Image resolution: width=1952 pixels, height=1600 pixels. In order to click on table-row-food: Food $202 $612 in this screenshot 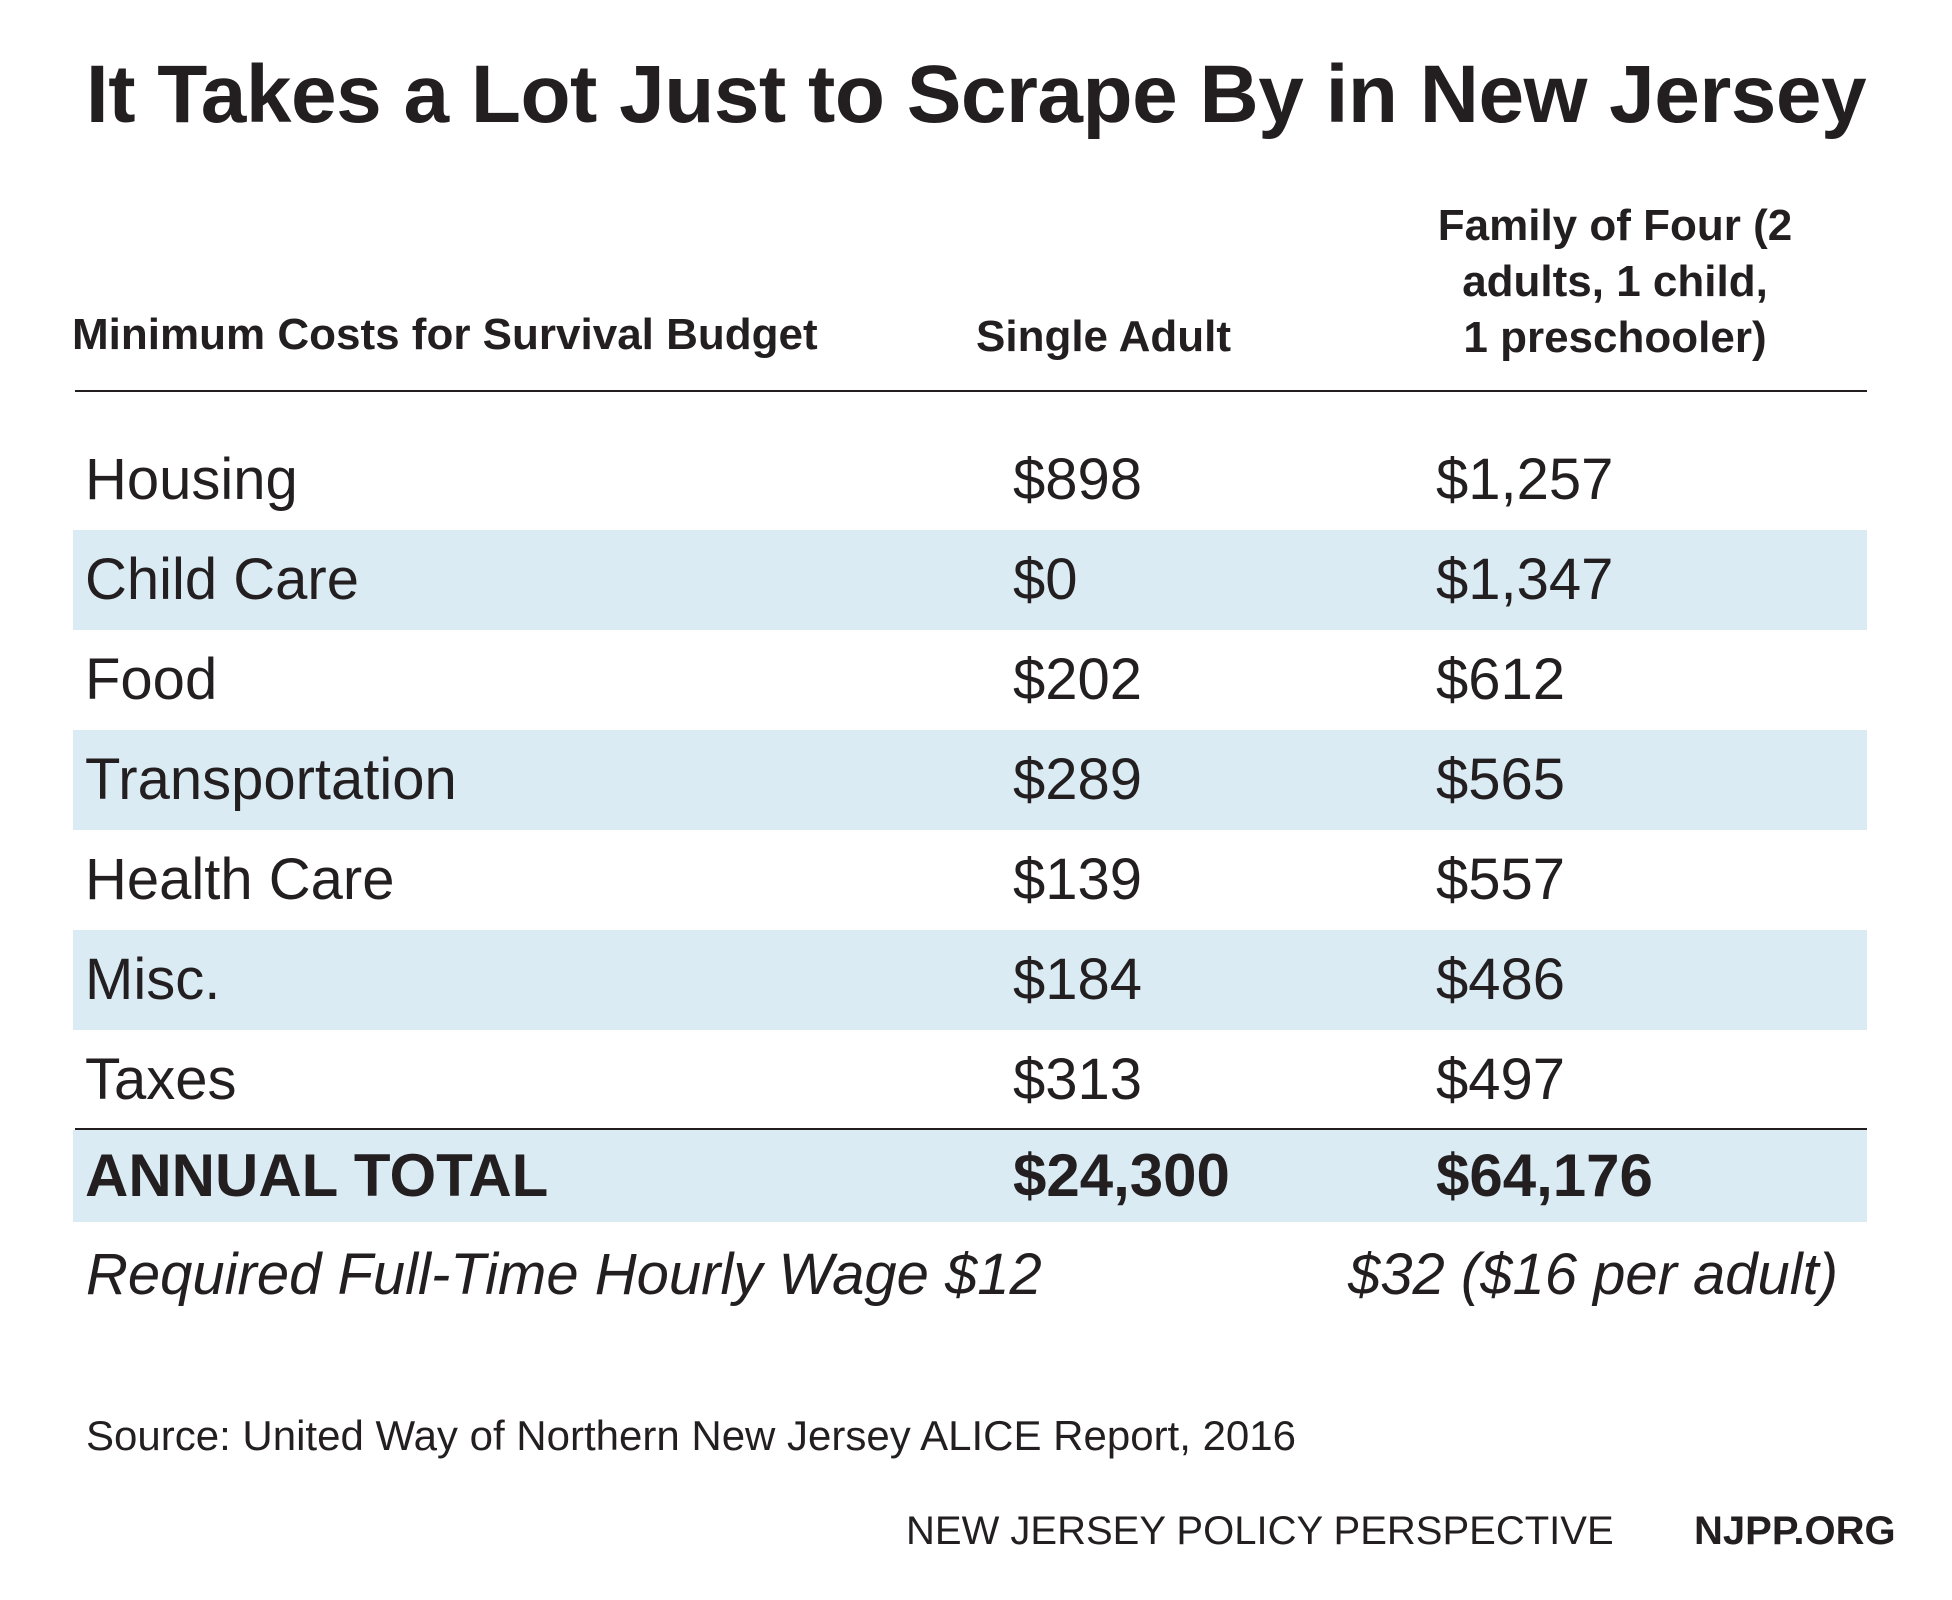, I will do `click(970, 680)`.